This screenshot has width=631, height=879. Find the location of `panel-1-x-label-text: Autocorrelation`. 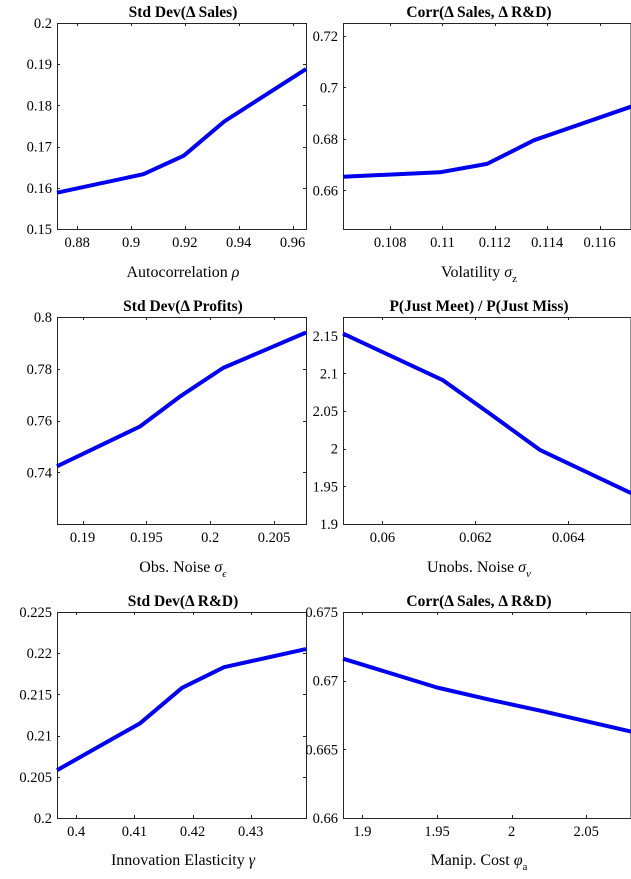

panel-1-x-label-text: Autocorrelation is located at coordinates (179, 272).